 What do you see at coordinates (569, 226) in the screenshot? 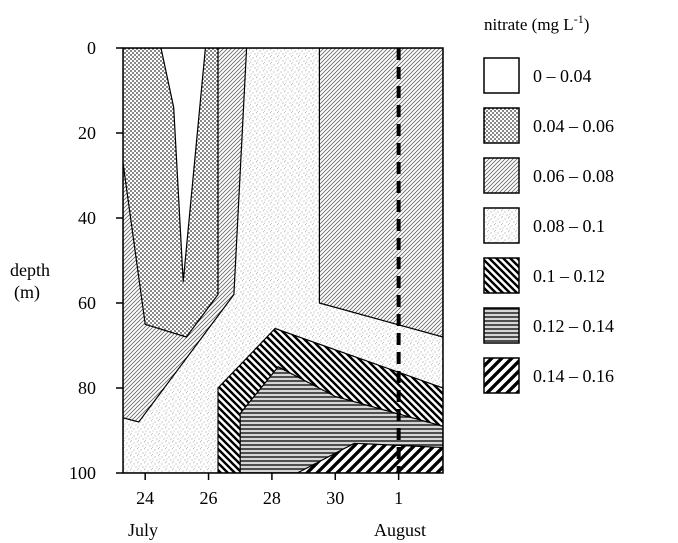
I see `legend-label-3: 0.08 – 0.1` at bounding box center [569, 226].